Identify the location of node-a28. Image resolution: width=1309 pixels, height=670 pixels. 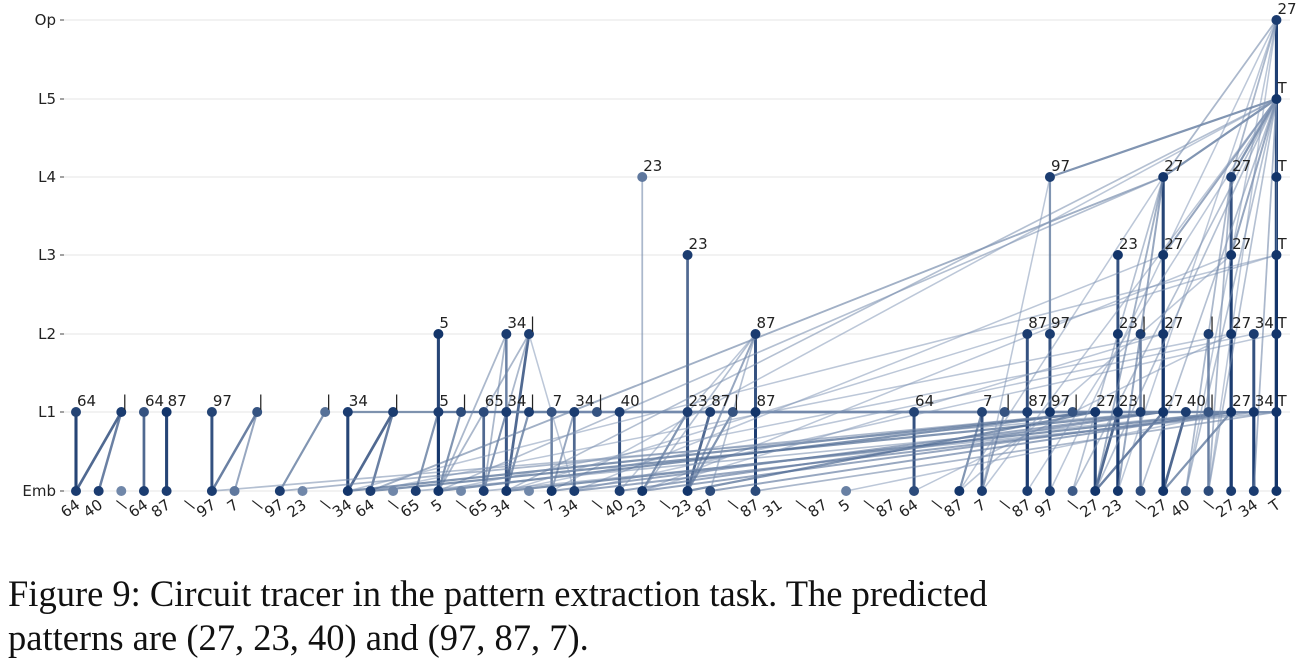
(1072, 412).